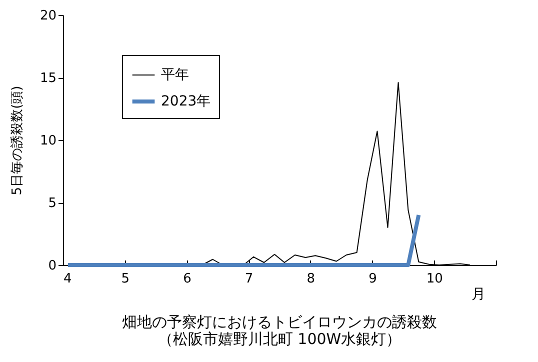 The image size is (538, 362). Describe the element at coordinates (187, 279) in the screenshot. I see `x-tick-label: 6` at that location.